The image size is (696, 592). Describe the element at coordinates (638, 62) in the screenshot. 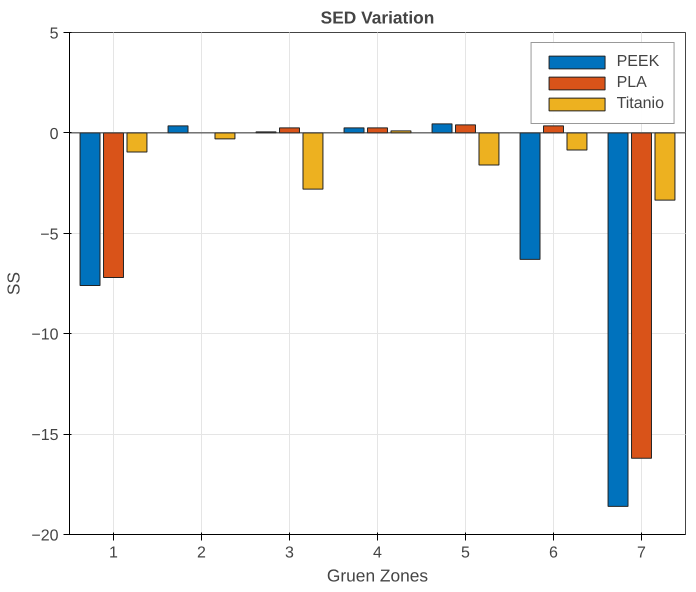

I see `legend-label: PEEK` at that location.